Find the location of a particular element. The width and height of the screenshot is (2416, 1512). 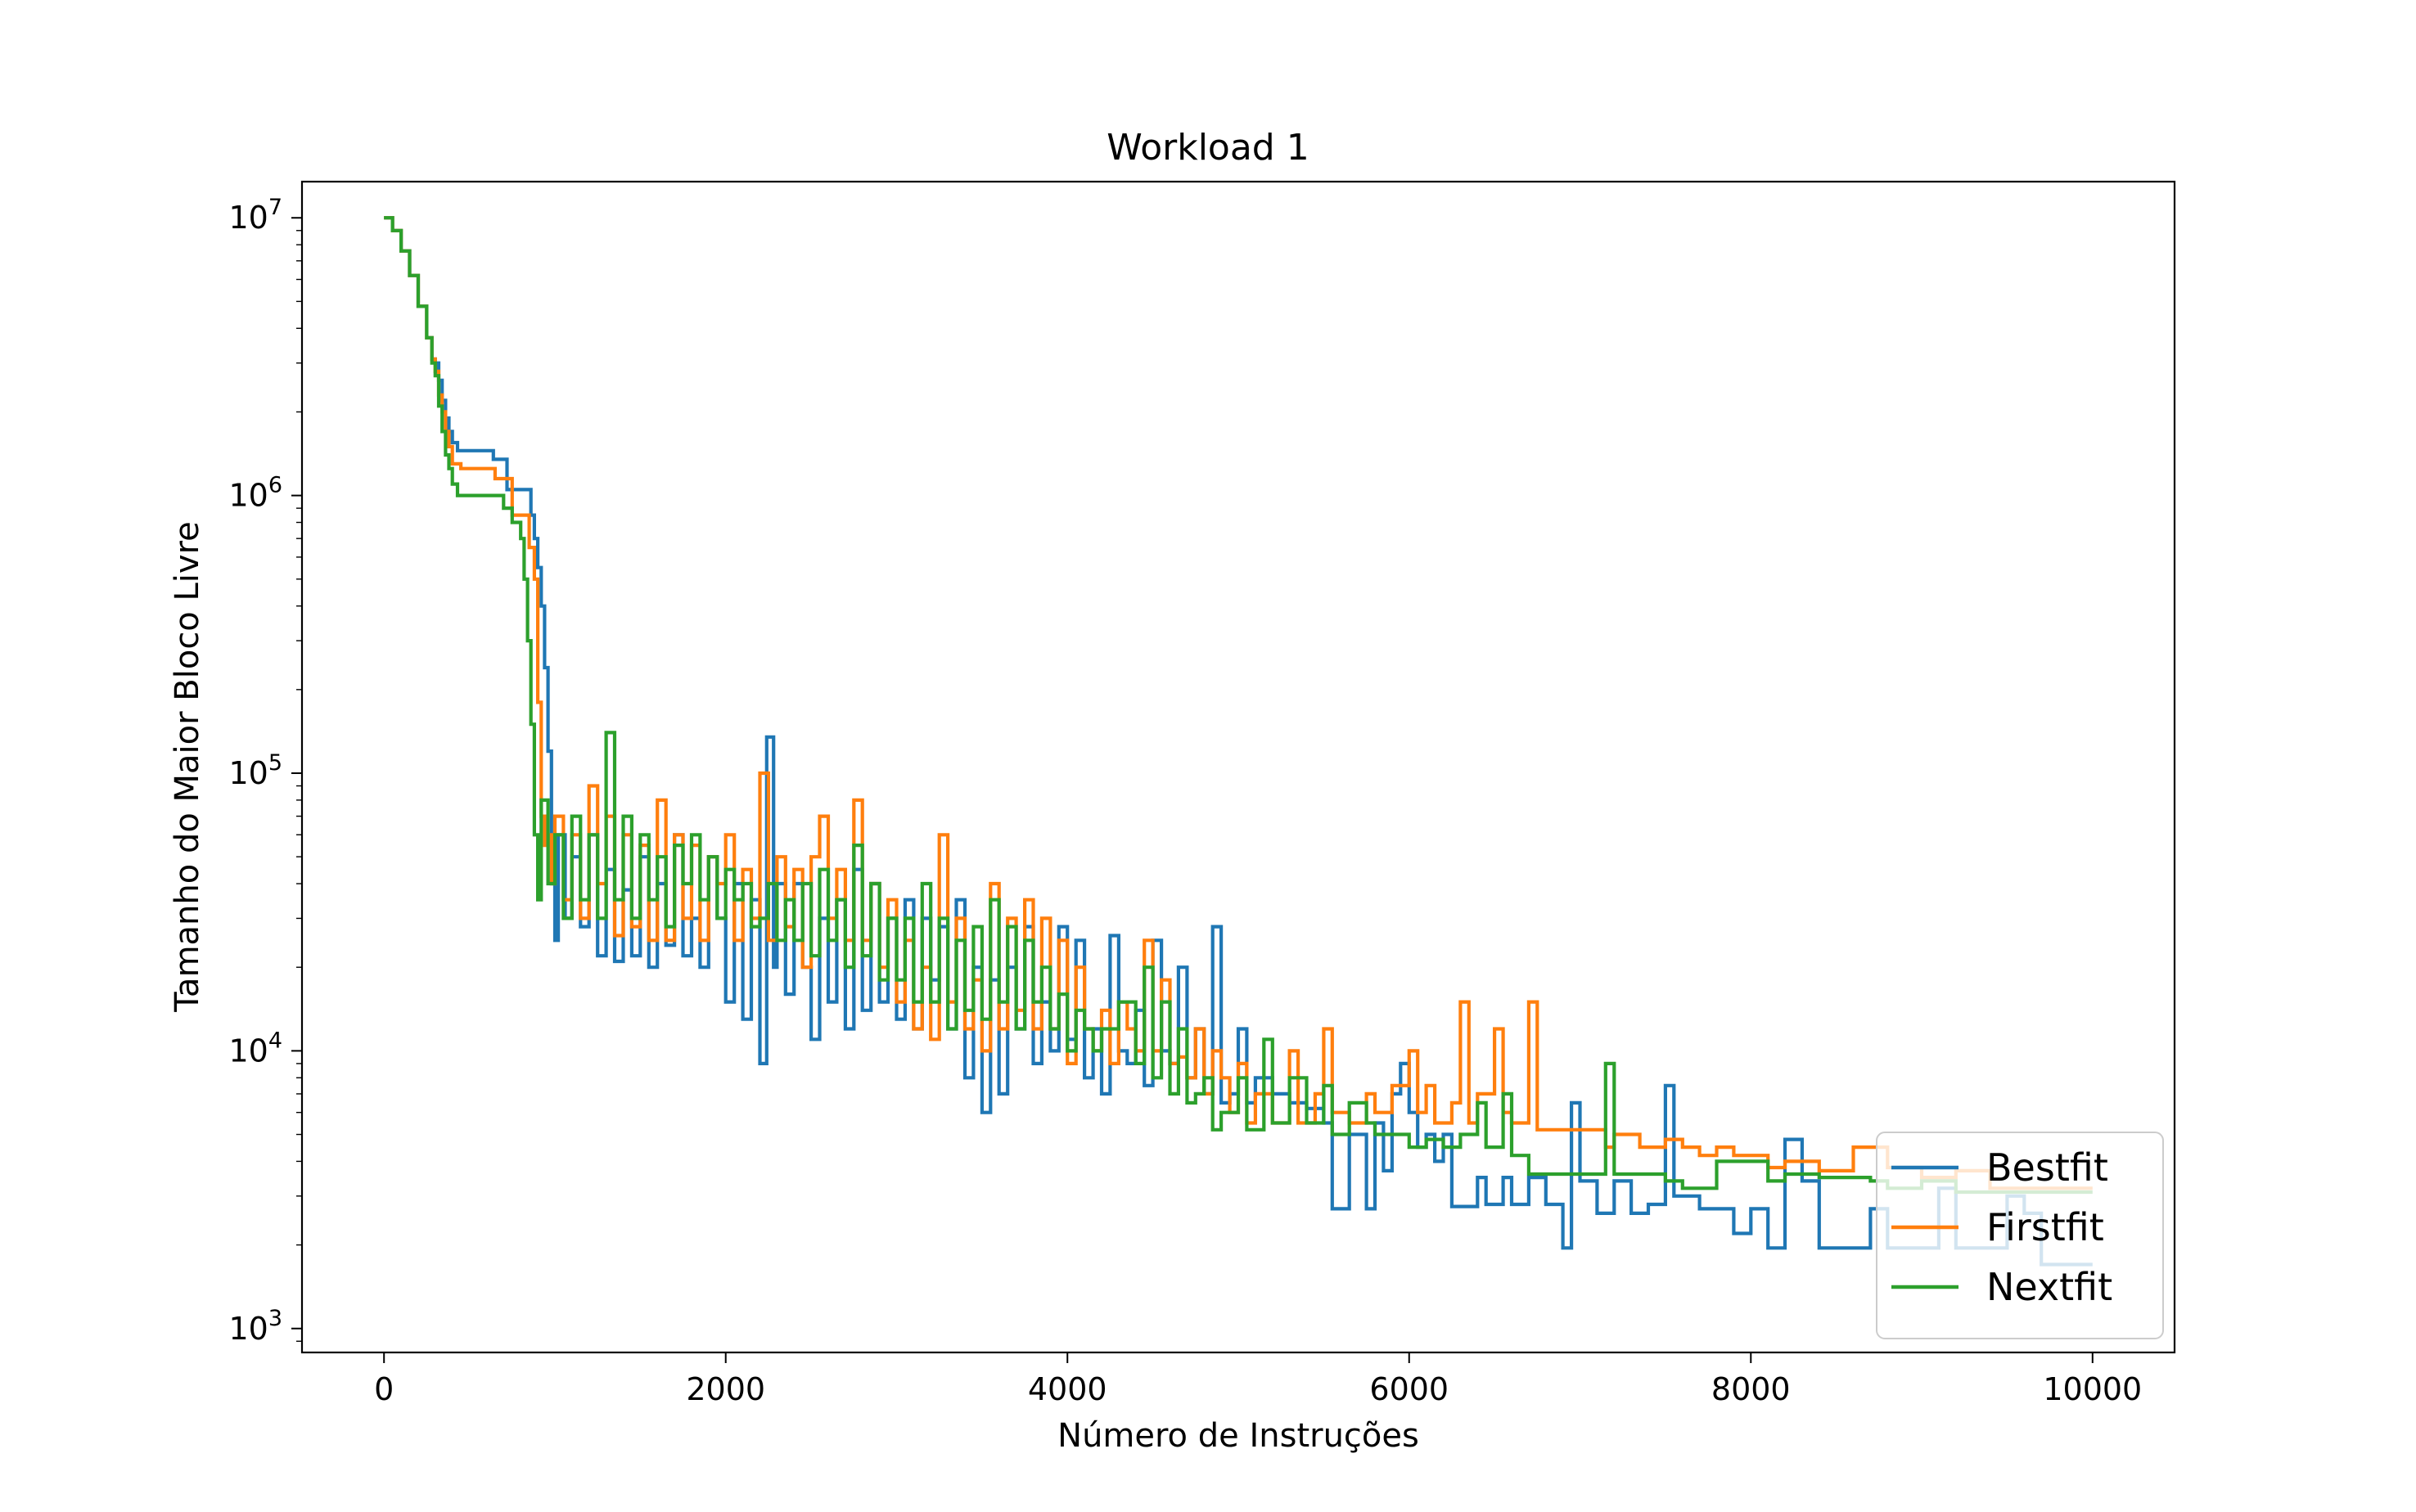

y-axis-label: Tamanho do Maior Bloco Livre is located at coordinates (187, 767).